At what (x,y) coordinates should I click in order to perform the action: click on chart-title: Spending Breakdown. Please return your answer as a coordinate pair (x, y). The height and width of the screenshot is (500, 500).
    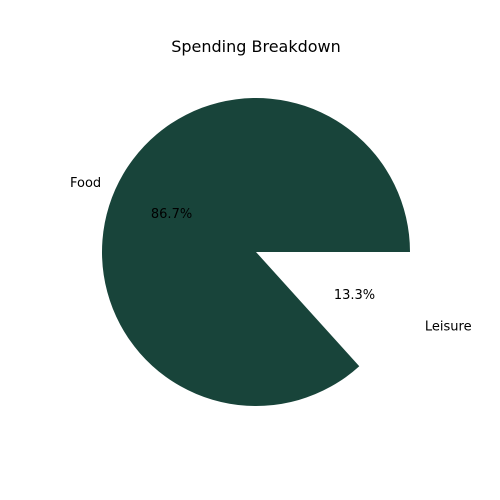
    Looking at the image, I should click on (256, 46).